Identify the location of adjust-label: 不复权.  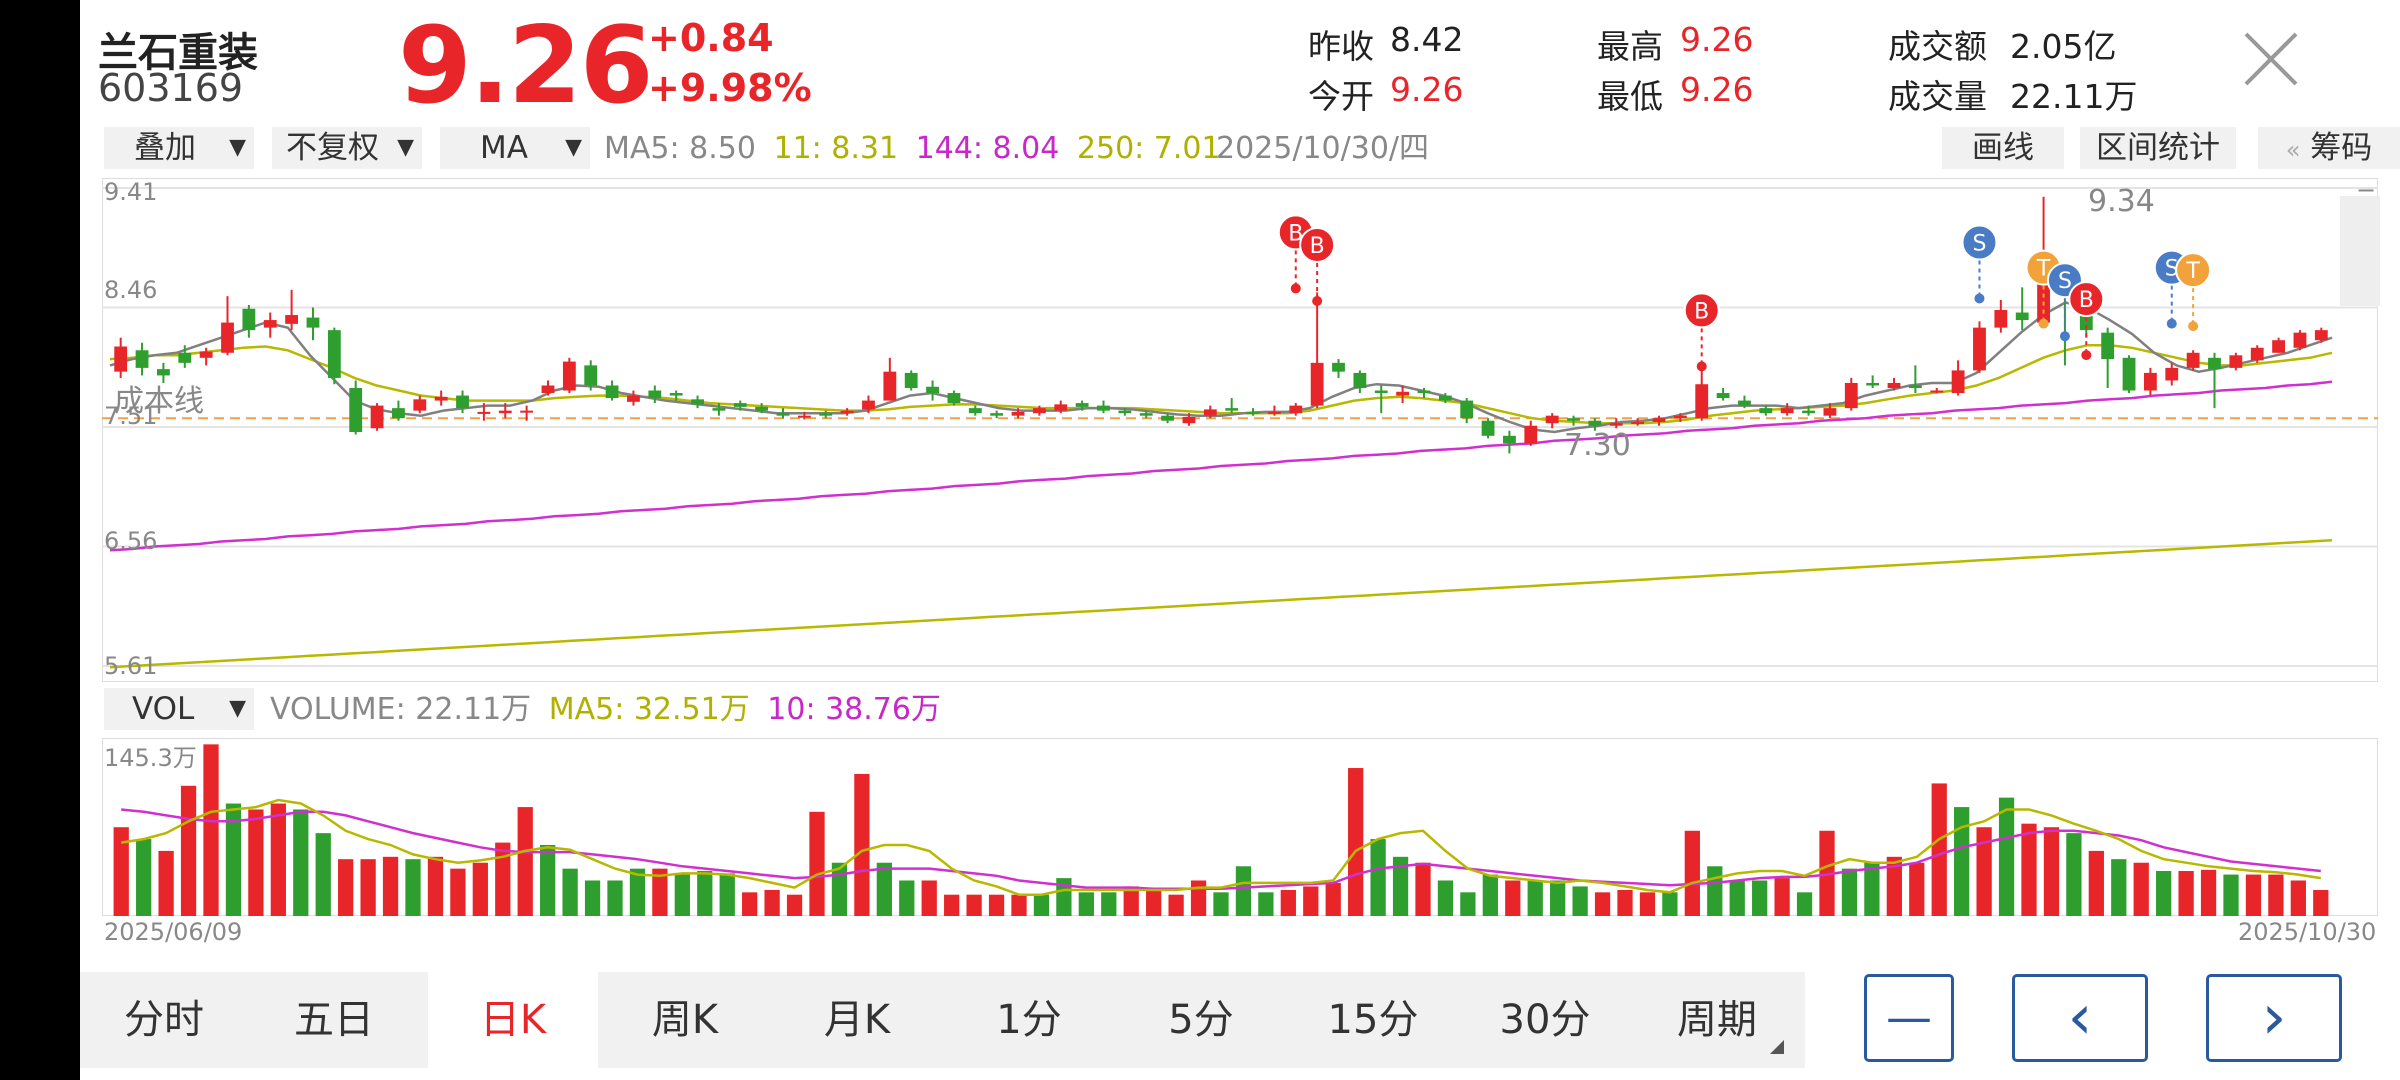
(332, 148).